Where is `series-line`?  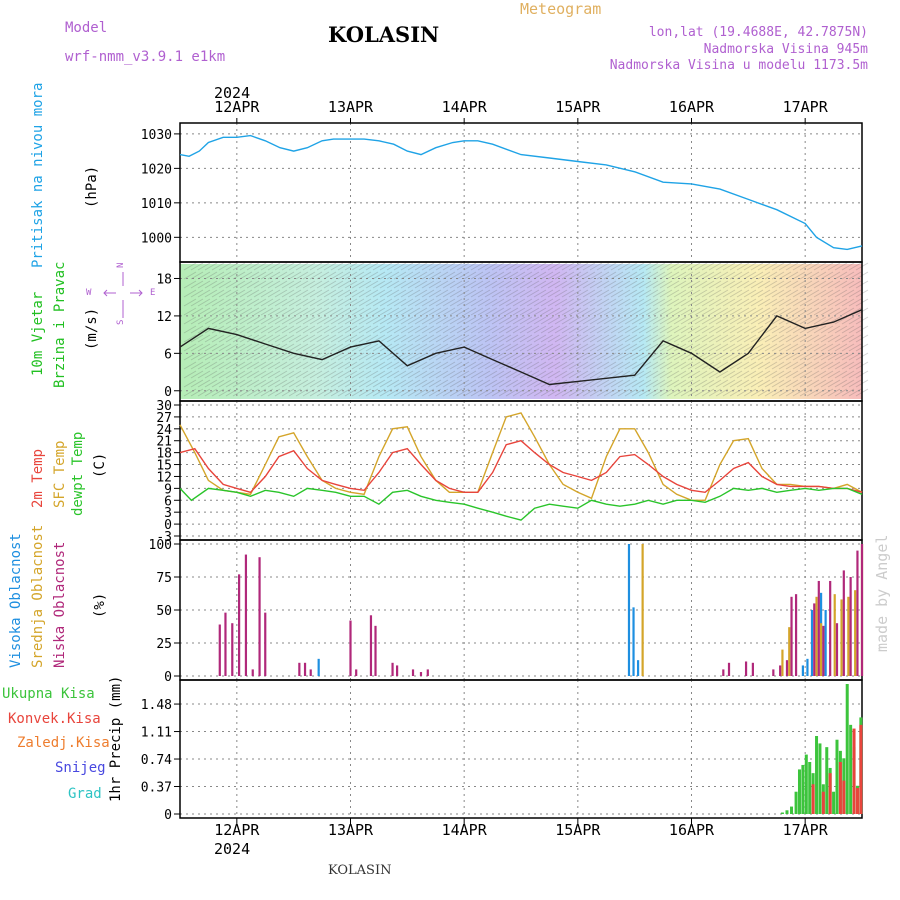 series-line is located at coordinates (521, 504).